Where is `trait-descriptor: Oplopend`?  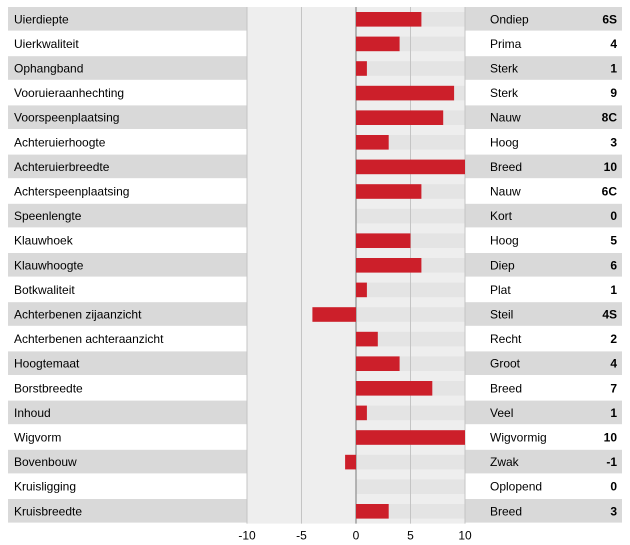
trait-descriptor: Oplopend is located at coordinates (516, 487).